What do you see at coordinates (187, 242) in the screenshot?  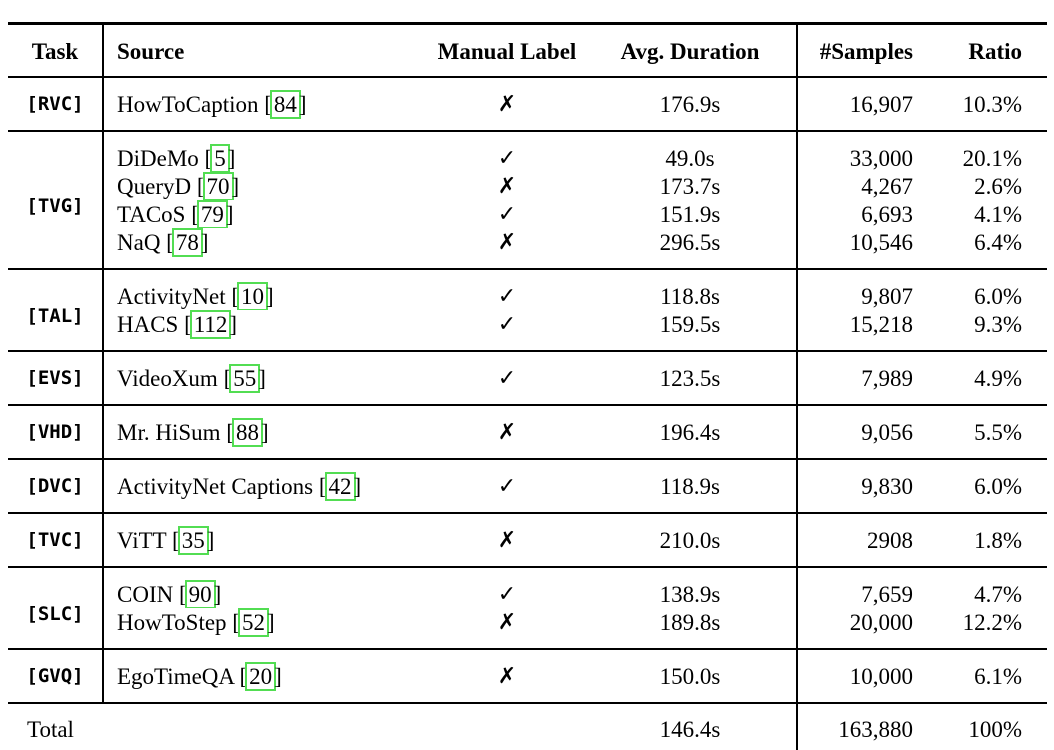 I see `citation-link: 78` at bounding box center [187, 242].